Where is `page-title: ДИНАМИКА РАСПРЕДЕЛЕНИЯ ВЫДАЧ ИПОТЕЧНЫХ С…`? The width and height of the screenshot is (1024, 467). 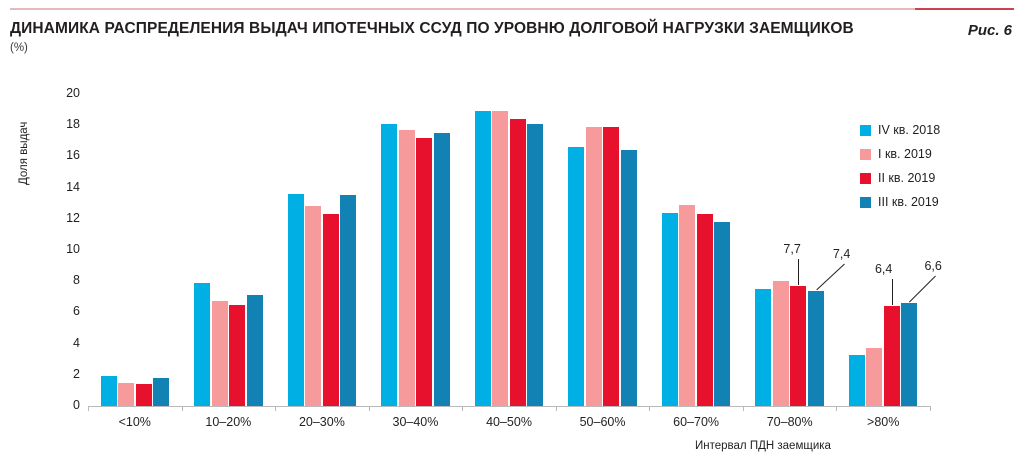 page-title: ДИНАМИКА РАСПРЕДЕЛЕНИЯ ВЫДАЧ ИПОТЕЧНЫХ С… is located at coordinates (432, 28).